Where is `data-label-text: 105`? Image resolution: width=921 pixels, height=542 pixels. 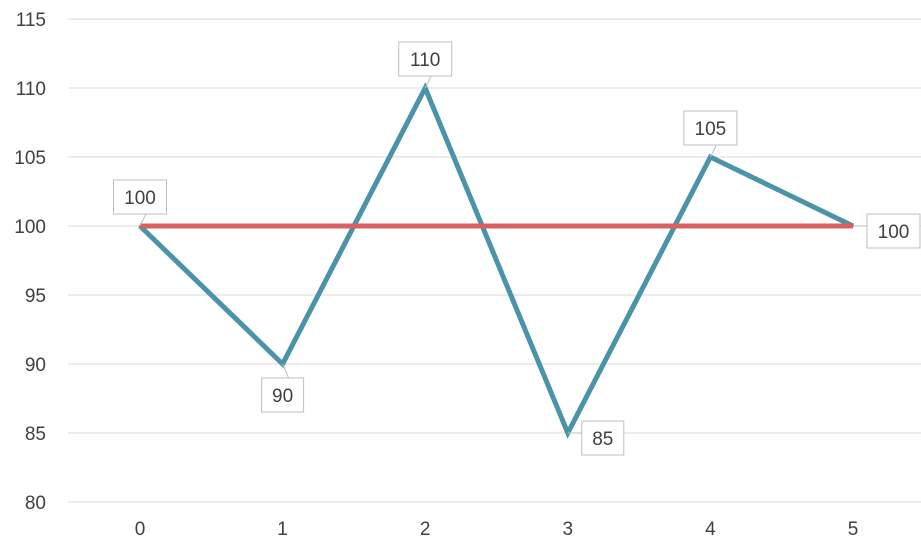
data-label-text: 105 is located at coordinates (711, 129).